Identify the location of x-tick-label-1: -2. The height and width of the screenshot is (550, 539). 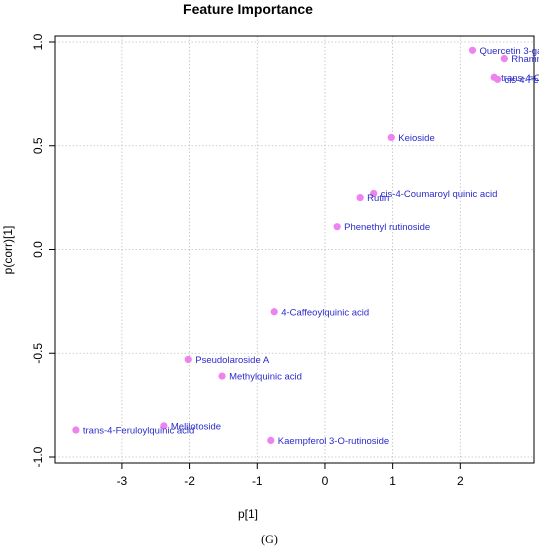
(189, 481).